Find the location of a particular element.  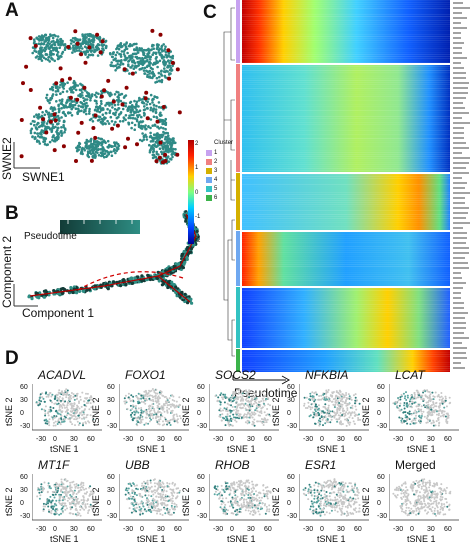

heatmap-colorbar is located at coordinates (191, 192).